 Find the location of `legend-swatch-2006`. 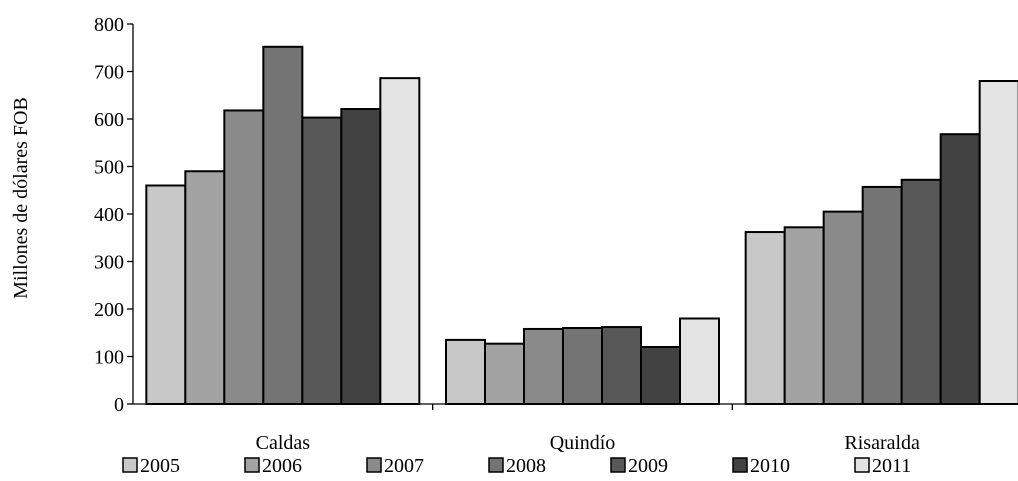

legend-swatch-2006 is located at coordinates (252, 465).